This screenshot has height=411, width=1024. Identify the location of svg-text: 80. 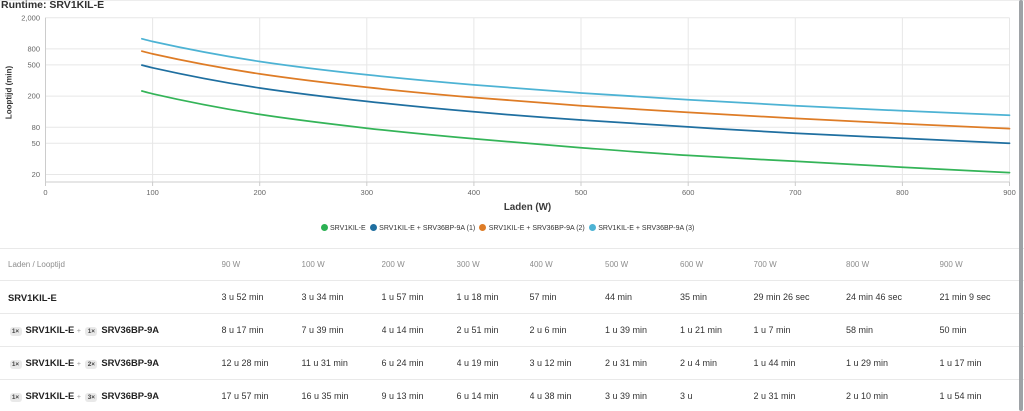
(36, 127).